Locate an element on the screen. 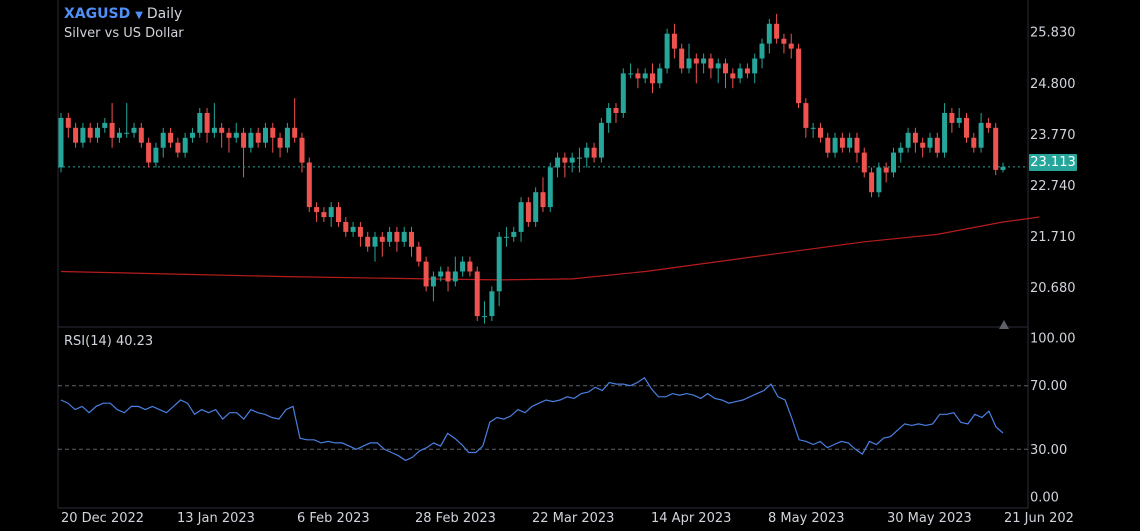 The height and width of the screenshot is (531, 1140). symbol-label: XAGUSD is located at coordinates (97, 14).